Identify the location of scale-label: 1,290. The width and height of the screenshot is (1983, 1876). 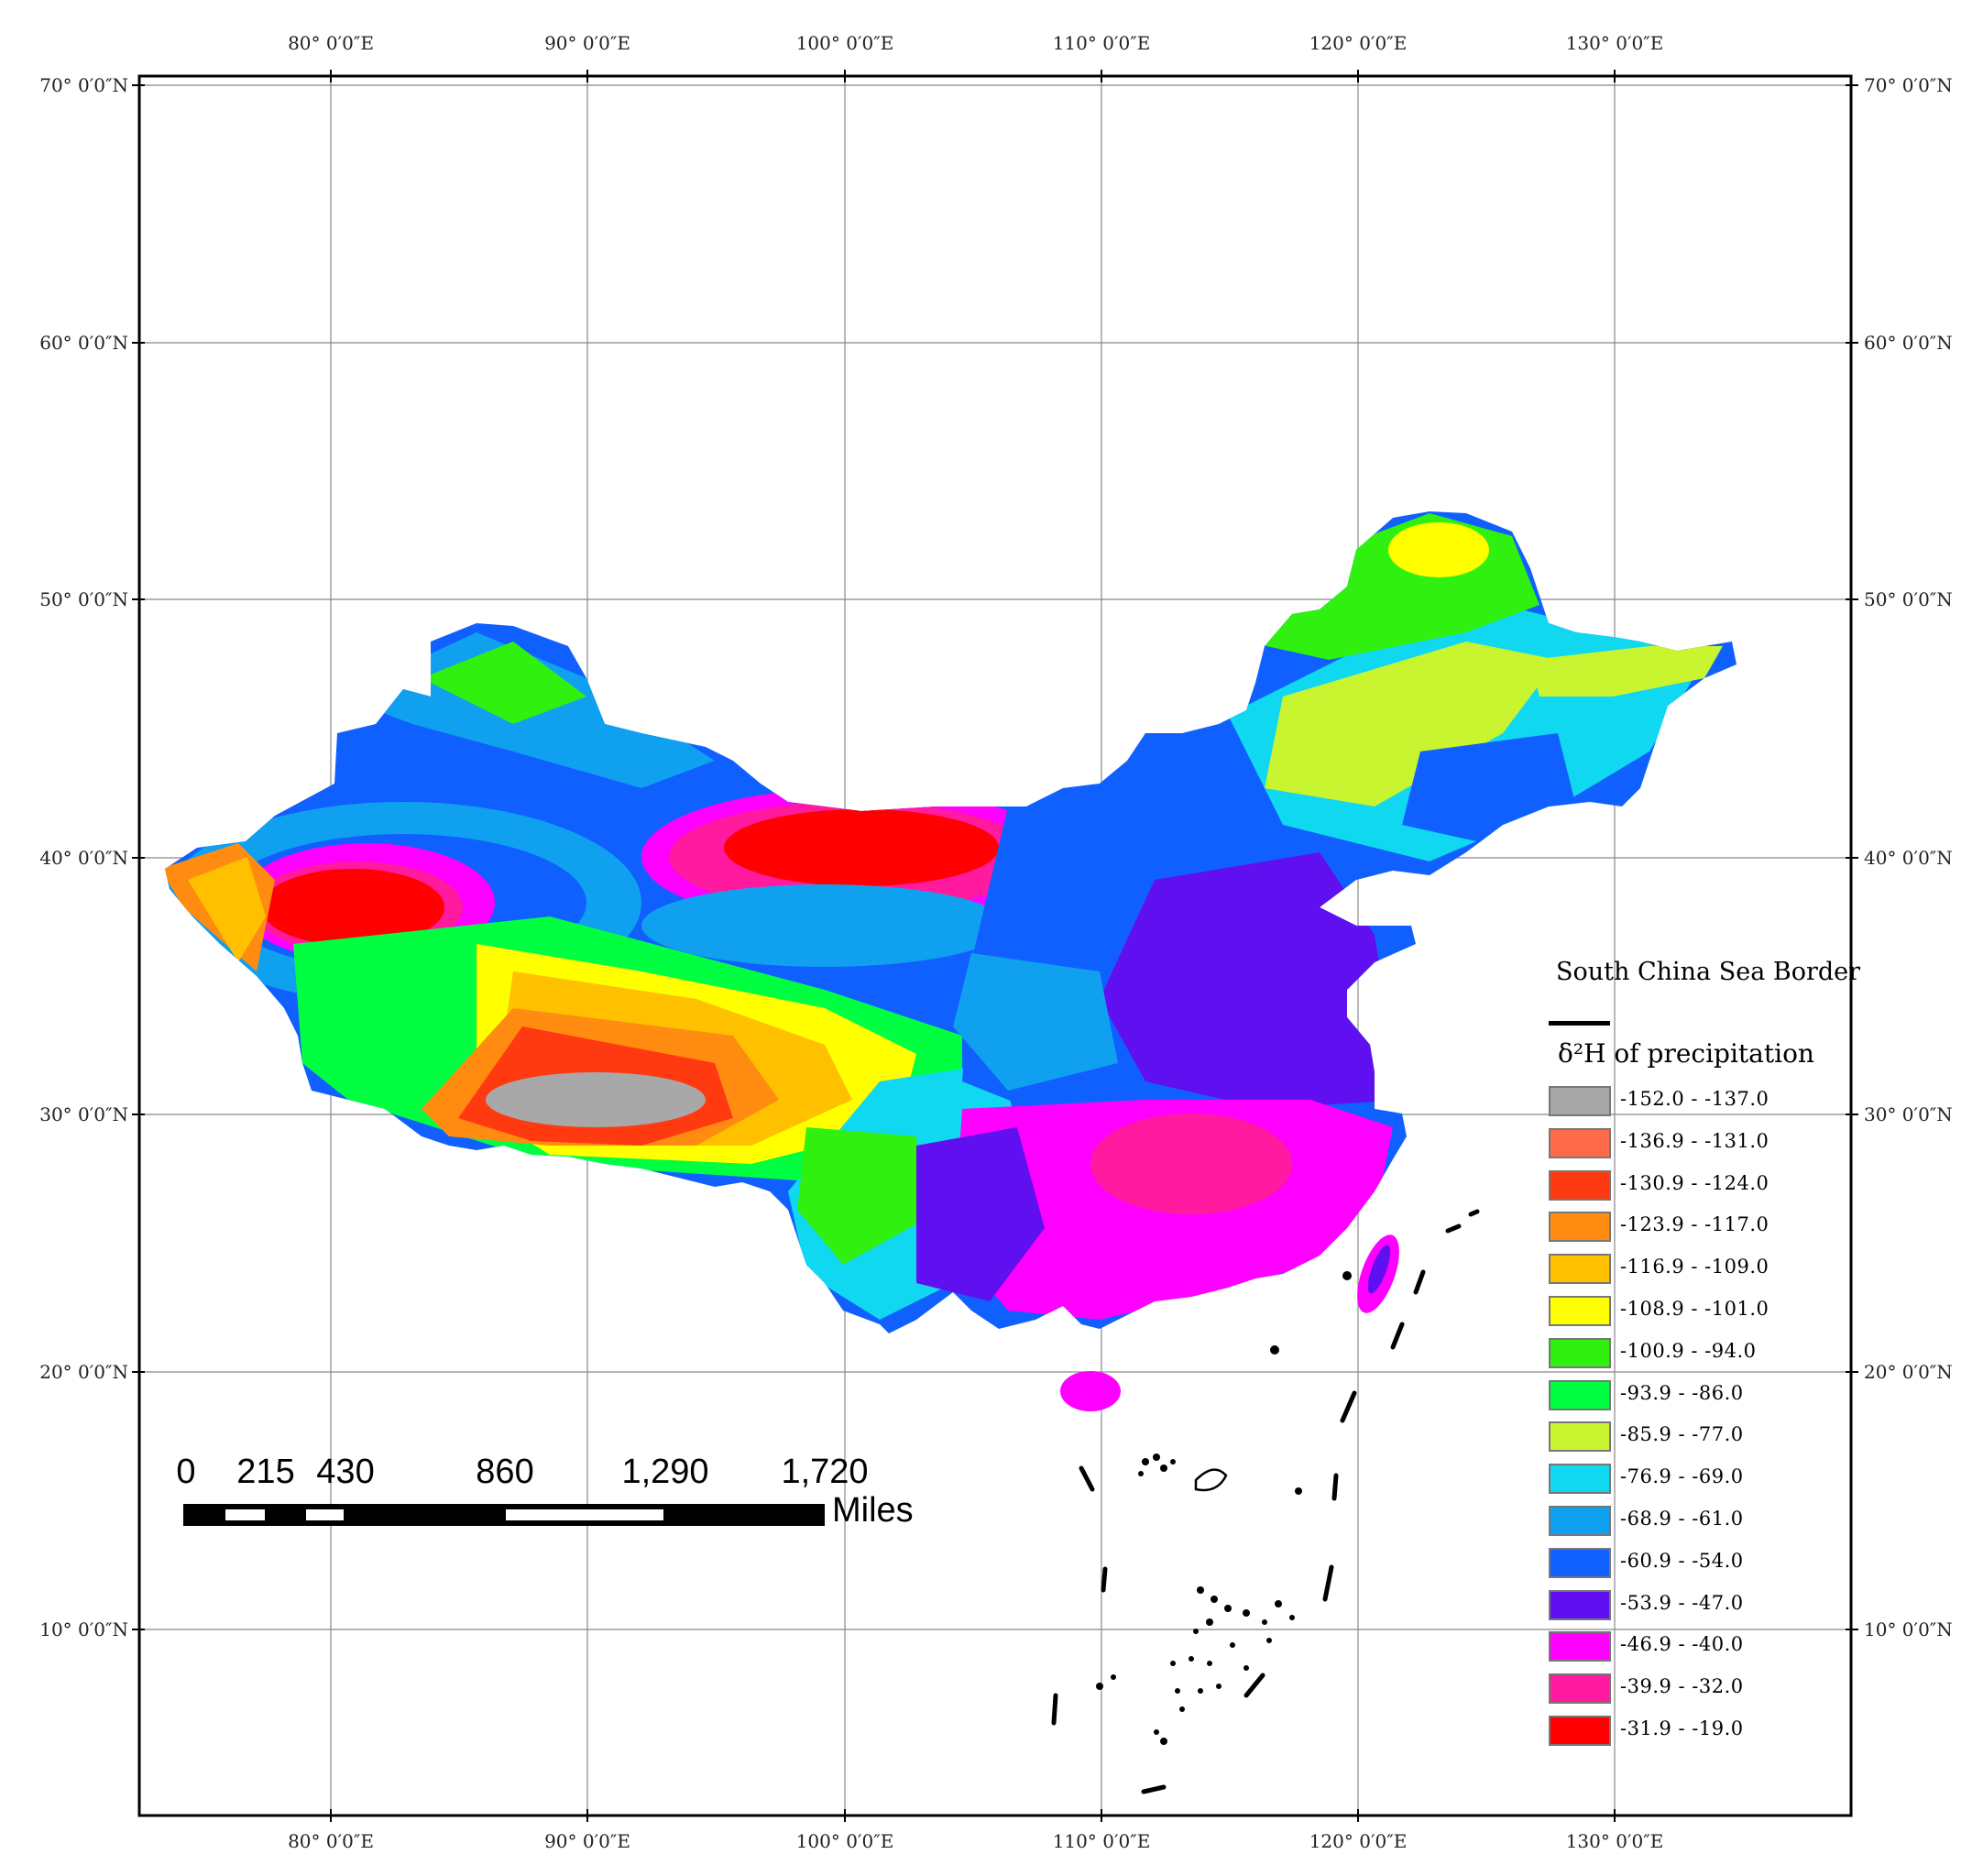
(665, 1472).